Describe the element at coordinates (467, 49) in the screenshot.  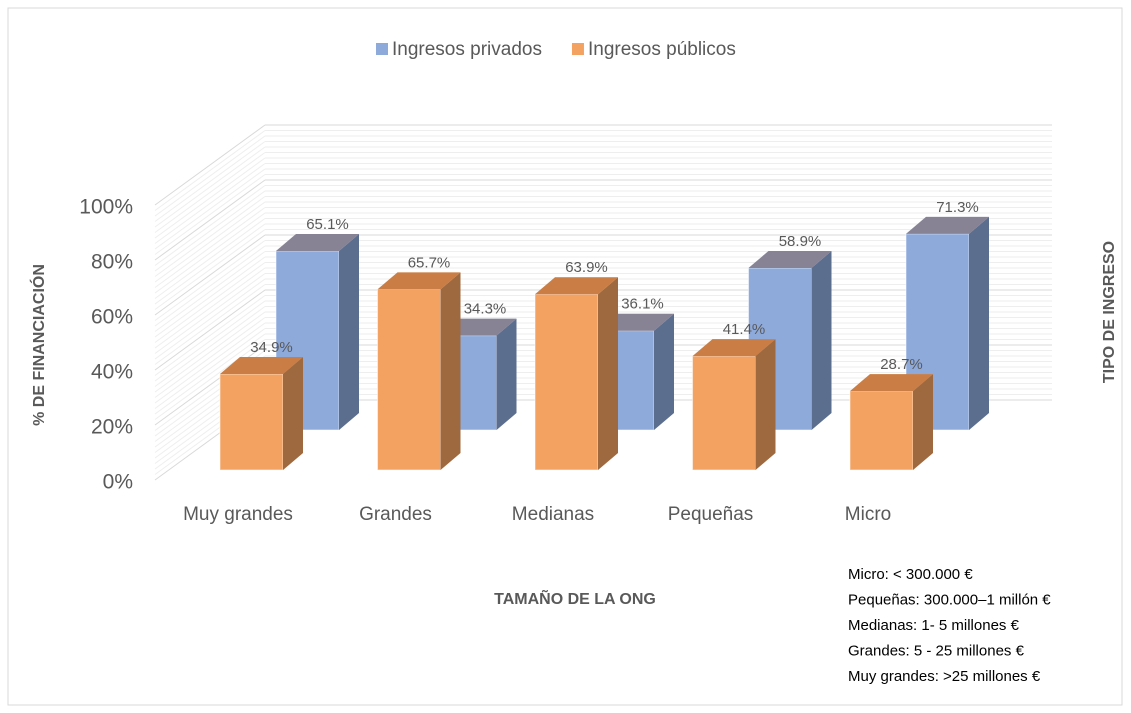
I see `legend-label: Ingresos privados` at that location.